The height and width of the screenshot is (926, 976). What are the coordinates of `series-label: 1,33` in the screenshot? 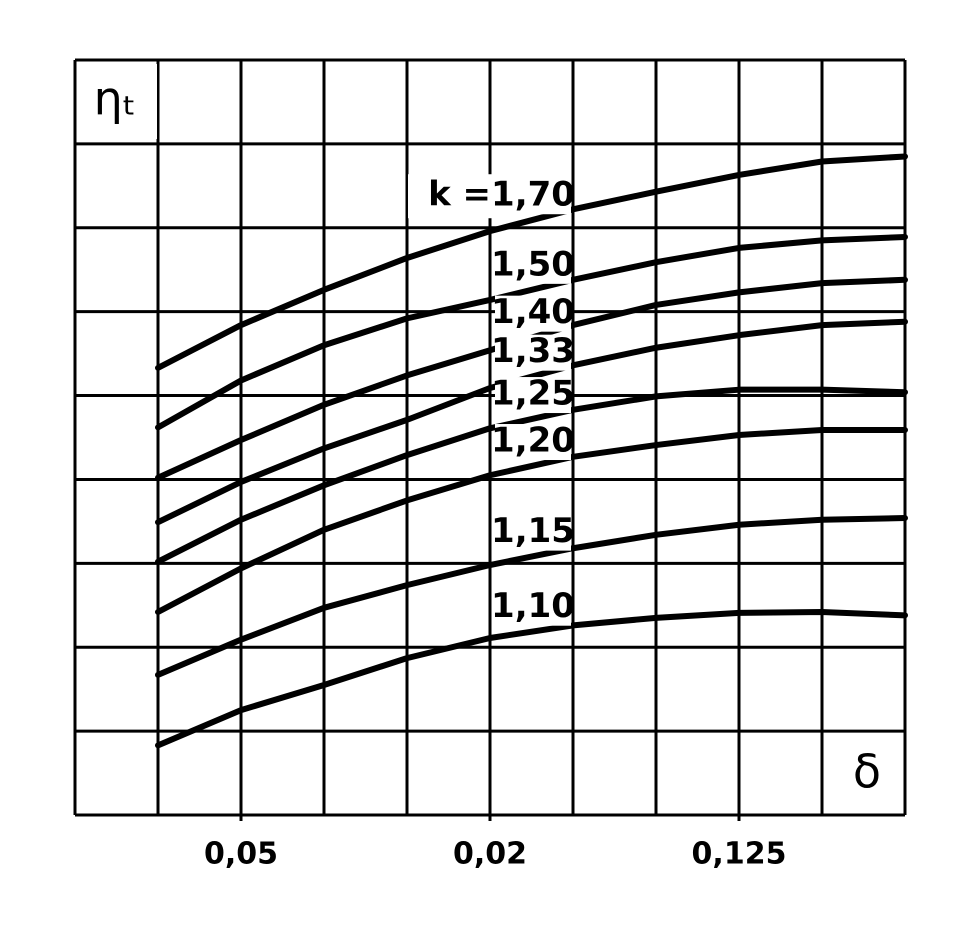 It's located at (533, 351).